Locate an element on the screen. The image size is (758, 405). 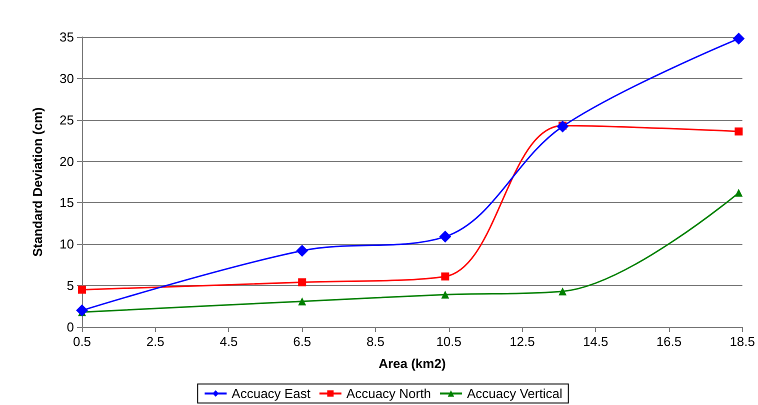
x-tick-label: 16.5 is located at coordinates (669, 341).